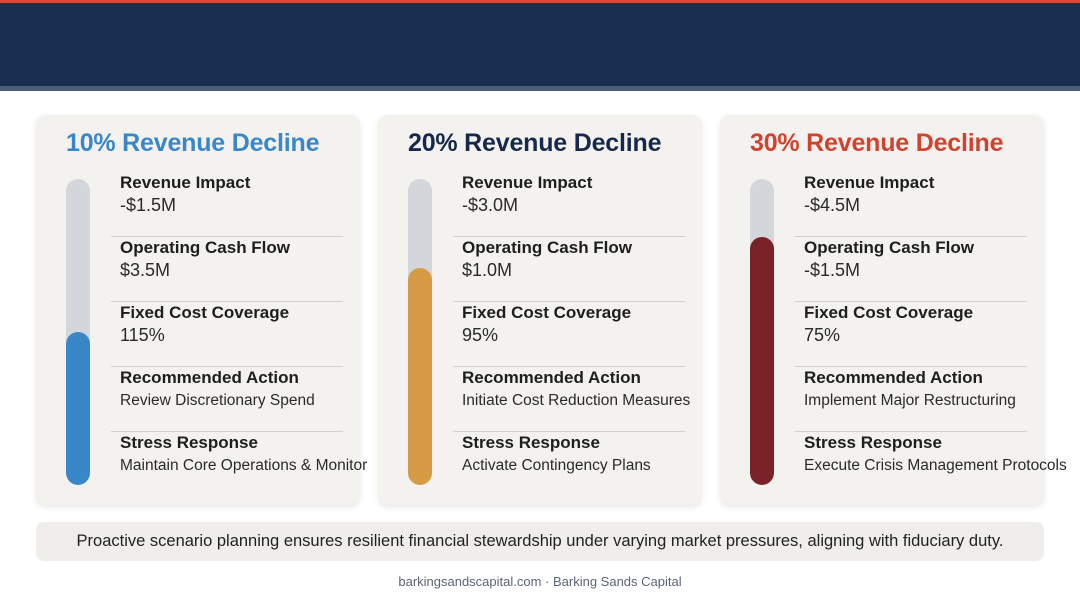 The image size is (1080, 603). I want to click on metric-value: Maintain Core Operations & Monitor, so click(244, 465).